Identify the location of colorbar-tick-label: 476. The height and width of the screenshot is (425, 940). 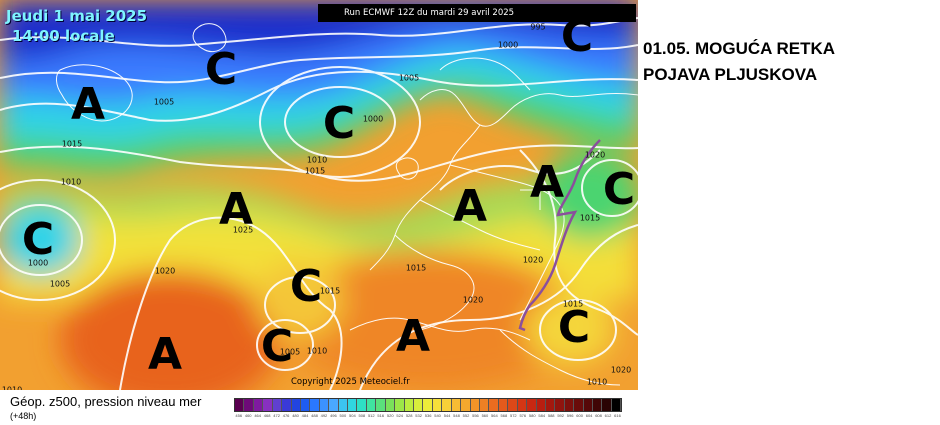
(286, 415).